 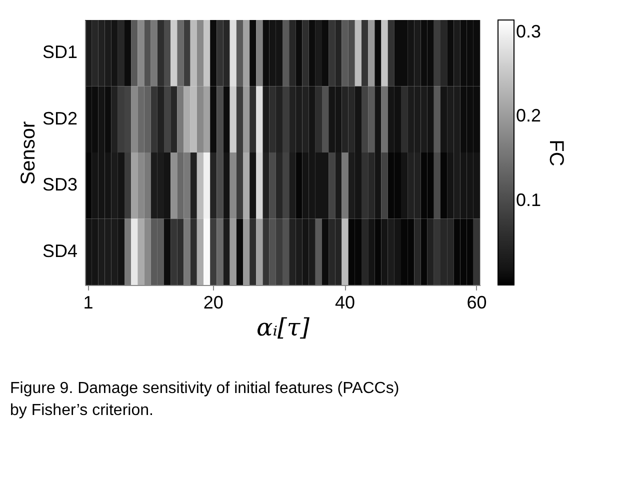 What do you see at coordinates (345, 302) in the screenshot?
I see `x-tick-label: 40` at bounding box center [345, 302].